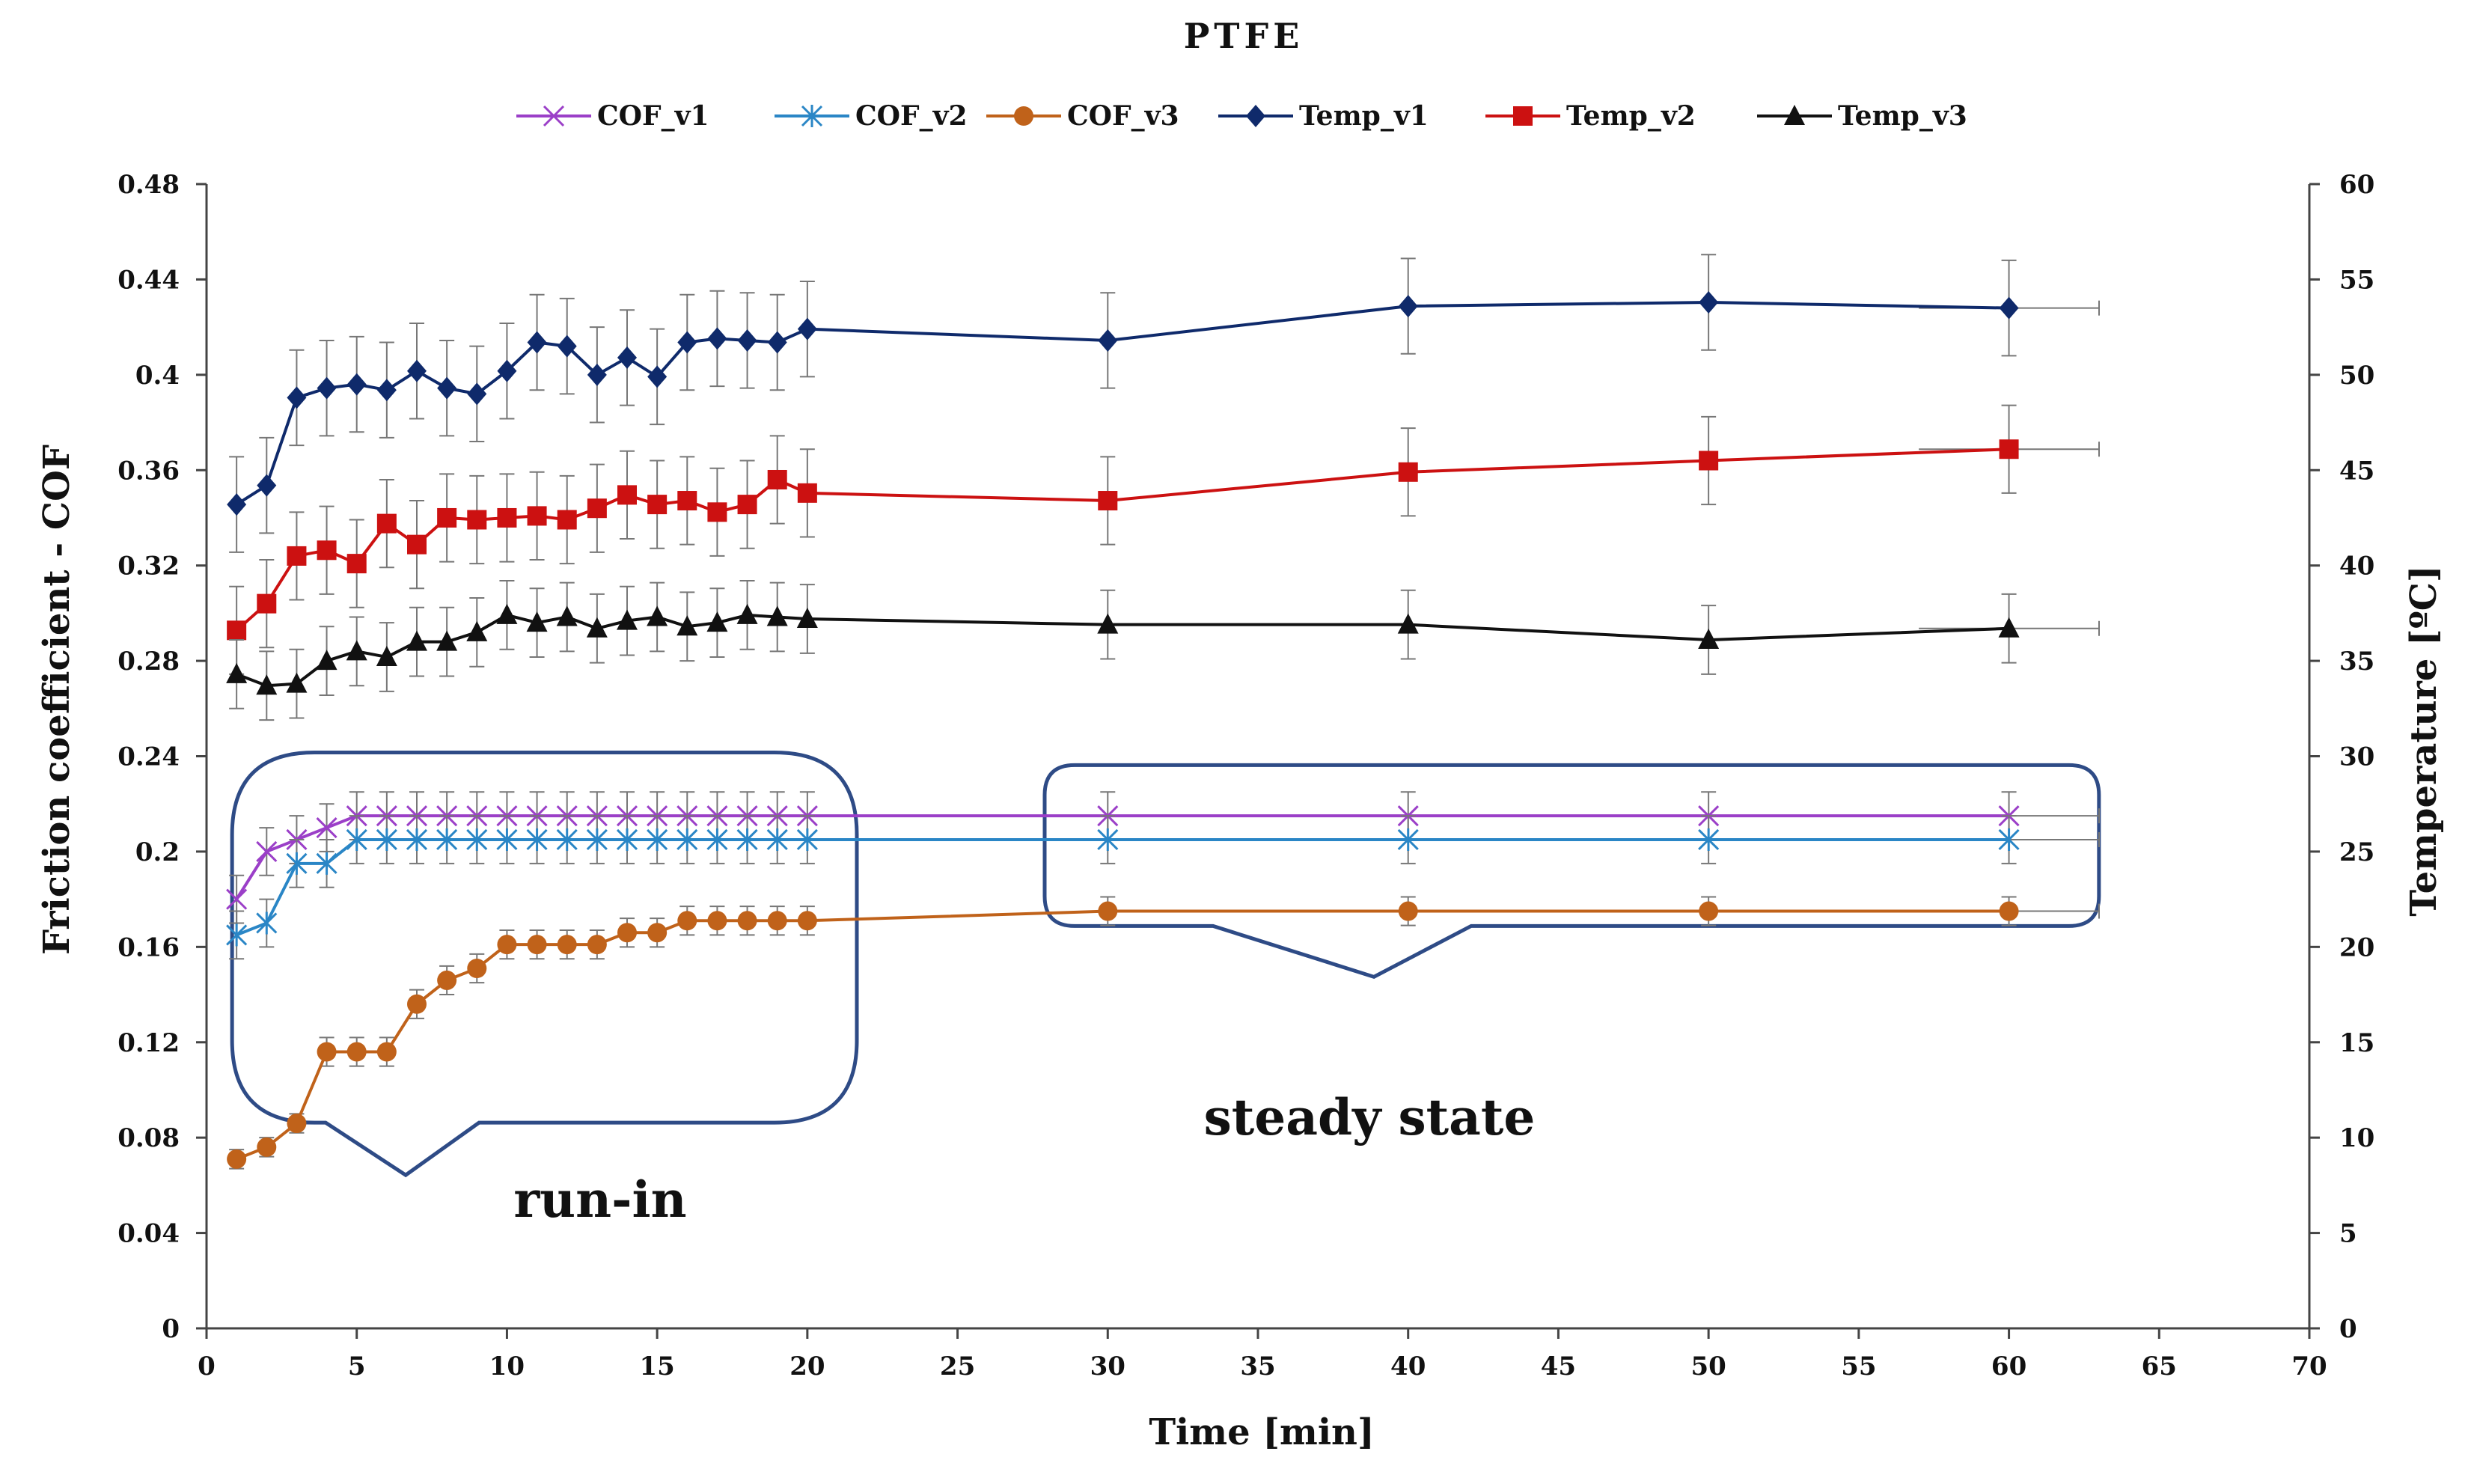 This screenshot has height=1484, width=2465. I want to click on x-tick-label: 60, so click(2008, 1366).